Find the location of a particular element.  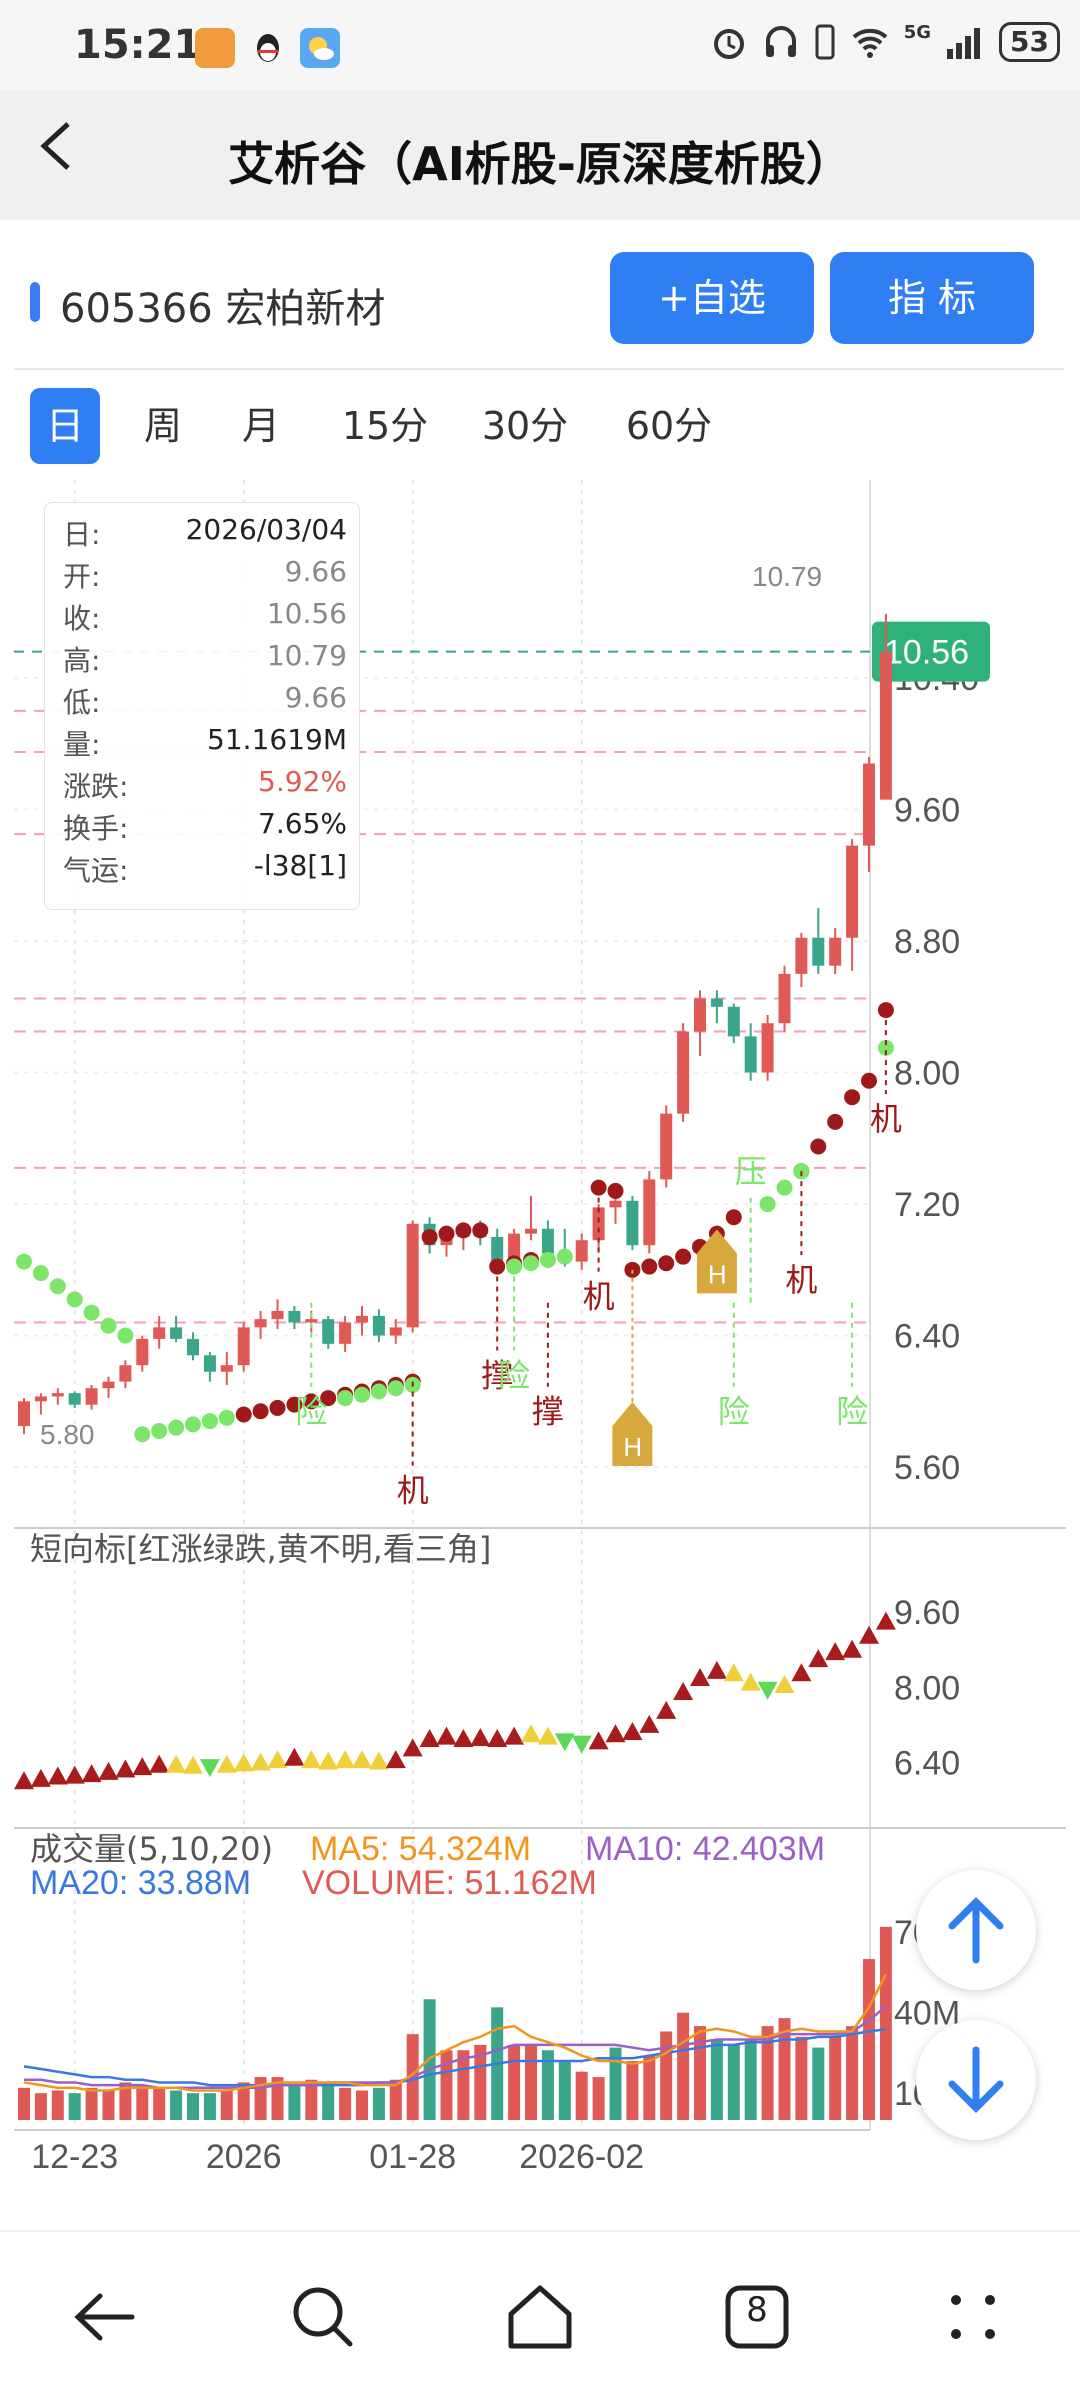

ma5-line is located at coordinates (455, 2032).